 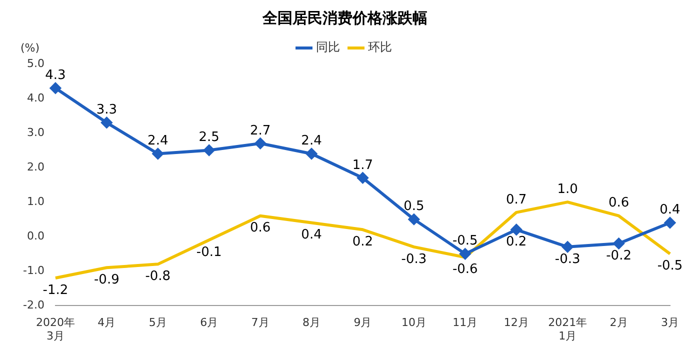 What do you see at coordinates (35, 63) in the screenshot?
I see `y-tick-label: 5.0` at bounding box center [35, 63].